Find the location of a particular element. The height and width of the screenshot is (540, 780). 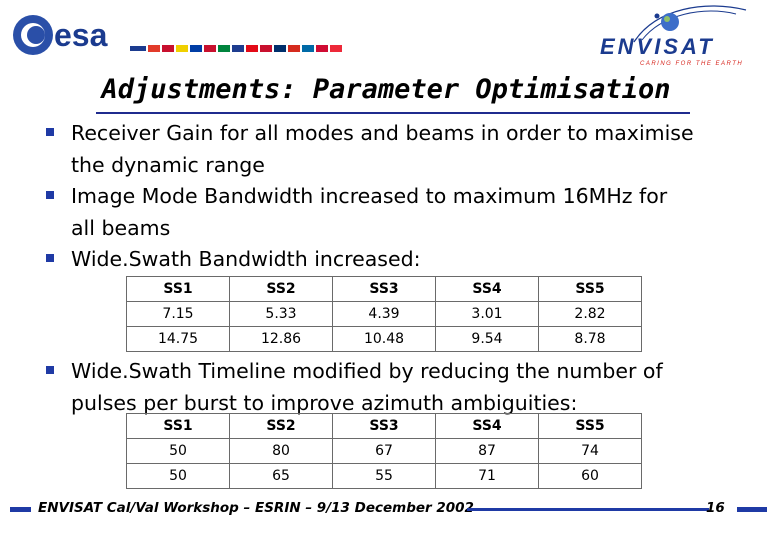

footer-left-bar is located at coordinates (20, 509).